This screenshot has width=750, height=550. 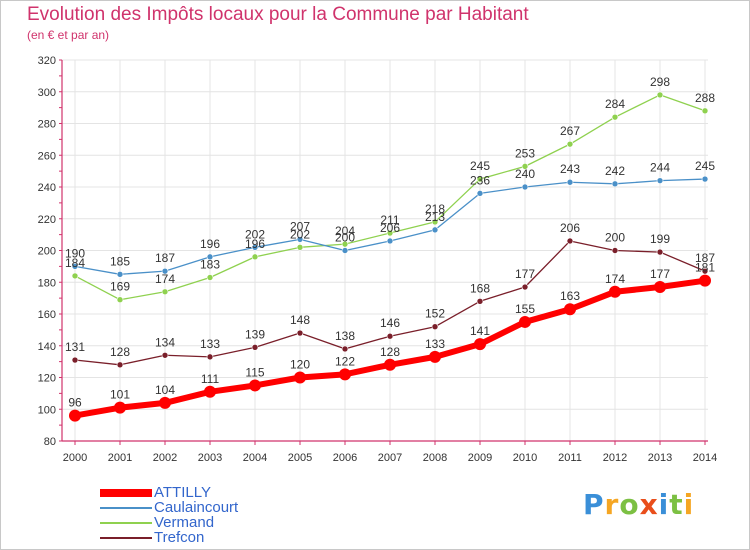 What do you see at coordinates (300, 226) in the screenshot?
I see `data-label-caulaincourt: 207` at bounding box center [300, 226].